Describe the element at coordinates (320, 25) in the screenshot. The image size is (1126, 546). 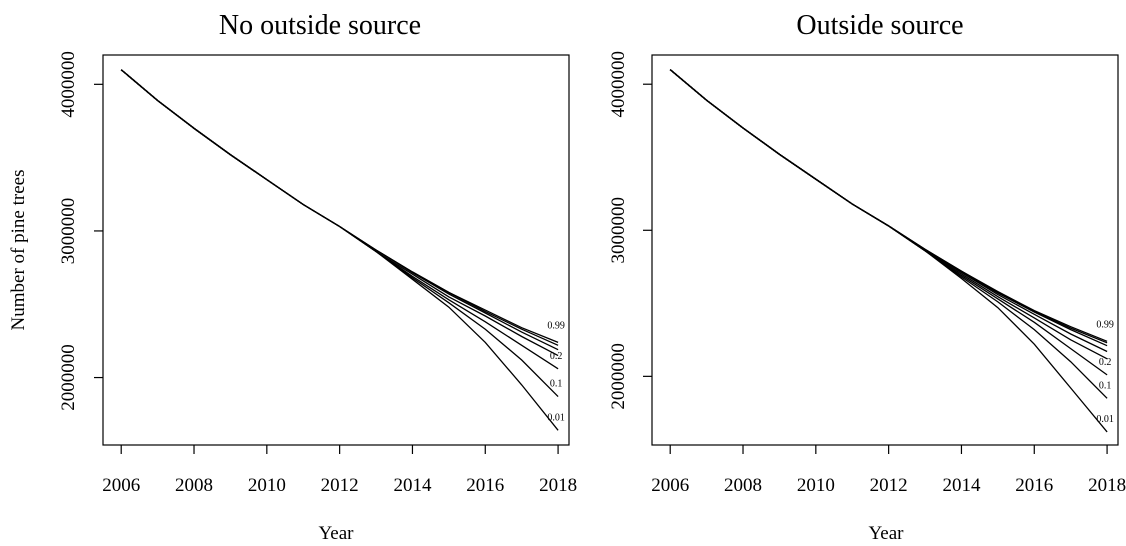
I see `chart-title: No outside source` at that location.